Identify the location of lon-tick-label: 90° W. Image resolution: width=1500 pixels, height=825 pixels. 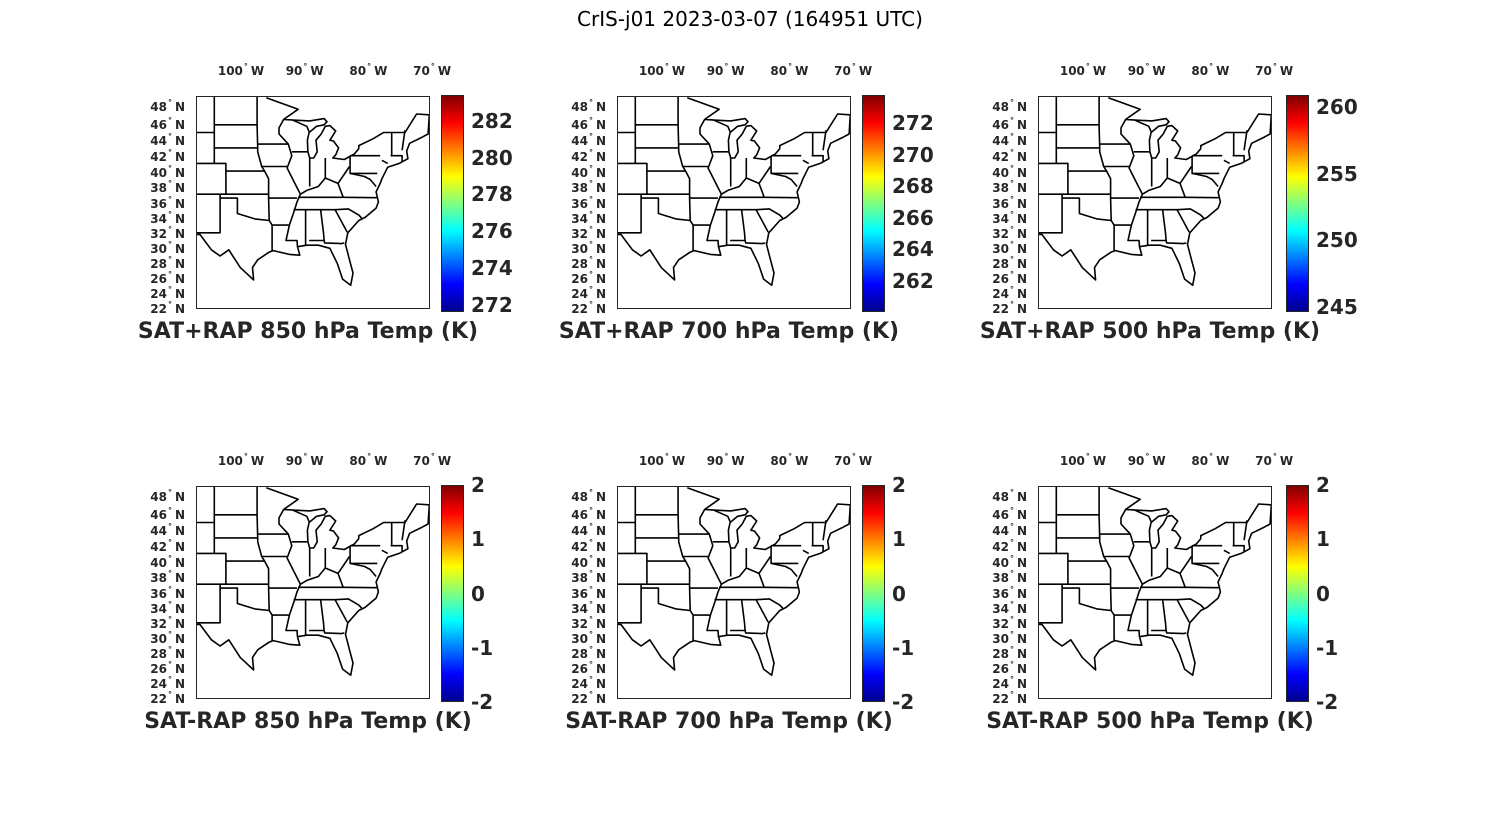
(304, 70).